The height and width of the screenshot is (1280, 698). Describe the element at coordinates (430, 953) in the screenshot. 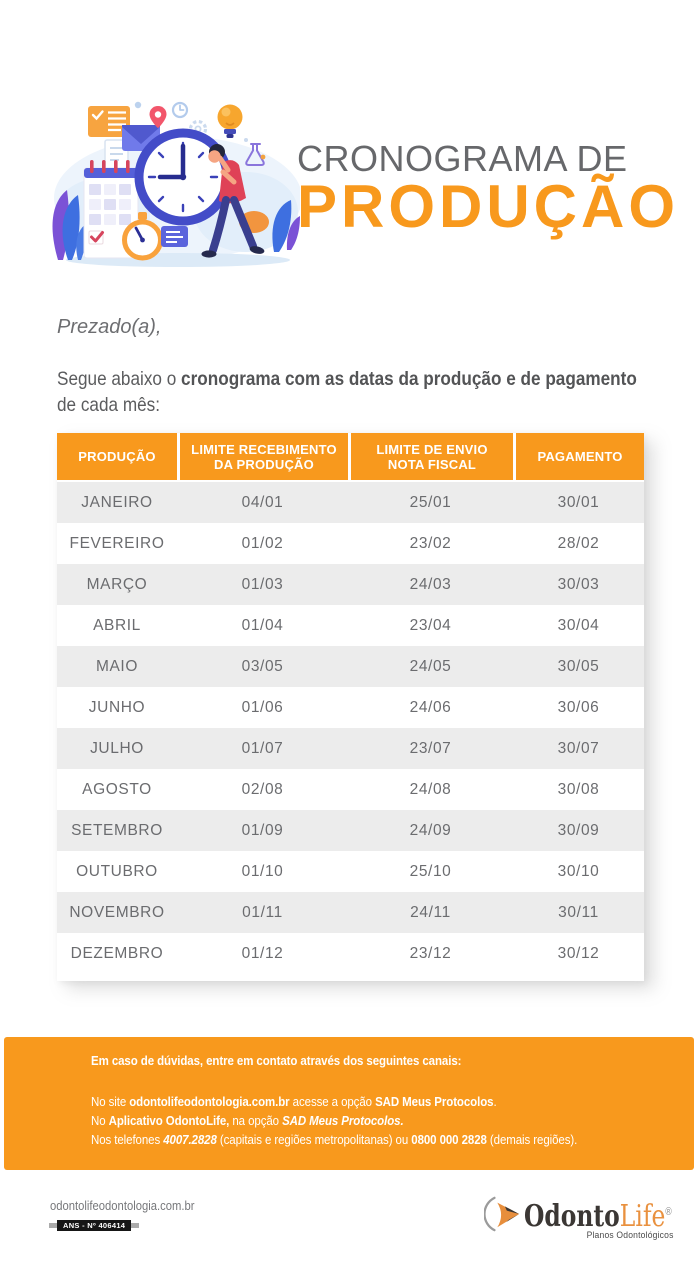

I see `table-cell: 23/12` at that location.